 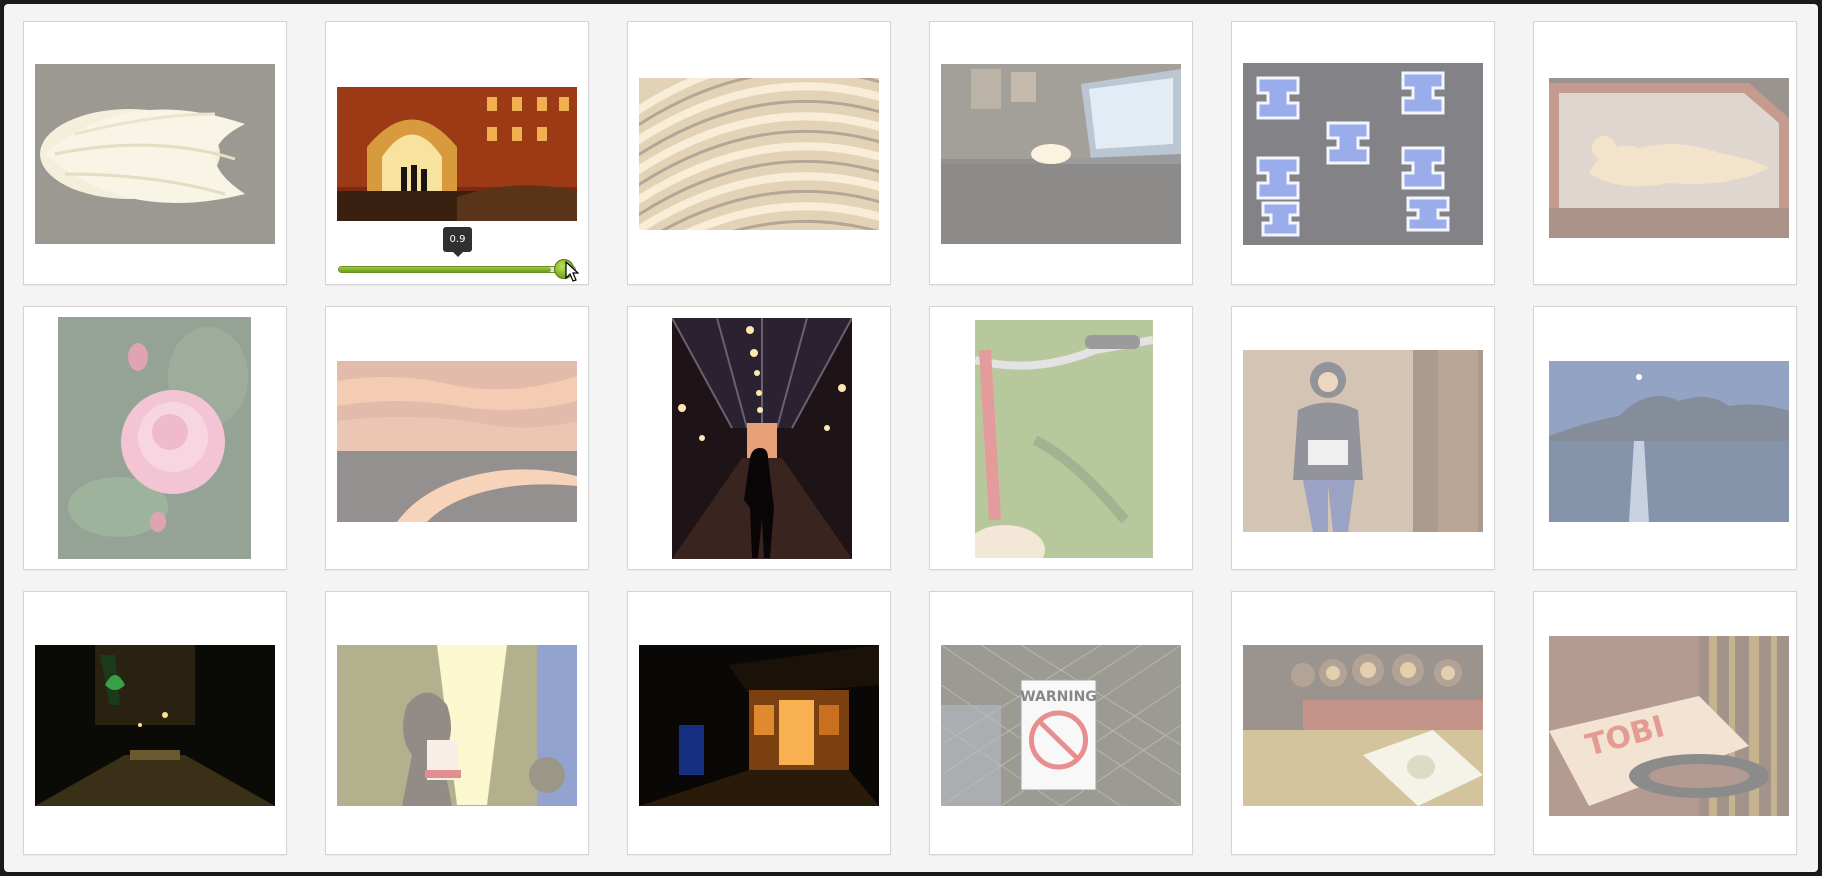 I want to click on slider-value-tooltip: 0.9, so click(x=457, y=242).